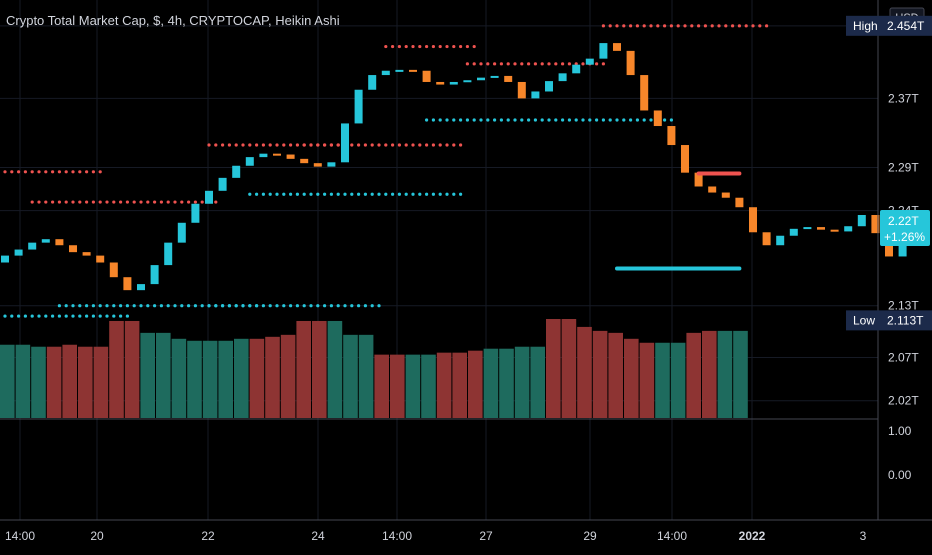  Describe the element at coordinates (436, 536) in the screenshot. I see `time-axis: 14:00 20 22 24 14:00 27 29 14:00 2022 3` at that location.